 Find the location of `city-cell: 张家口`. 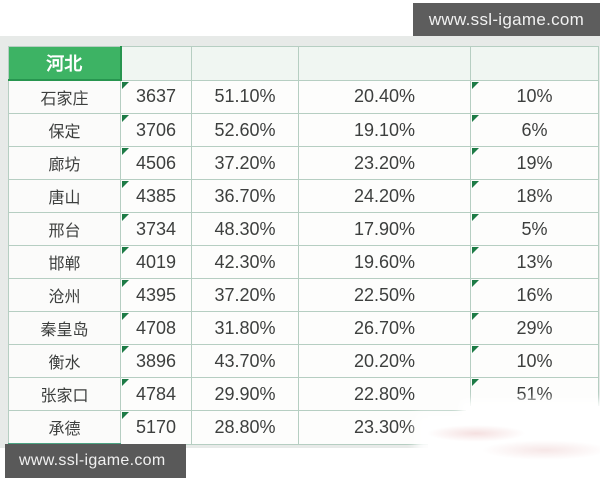

city-cell: 张家口 is located at coordinates (64, 394).